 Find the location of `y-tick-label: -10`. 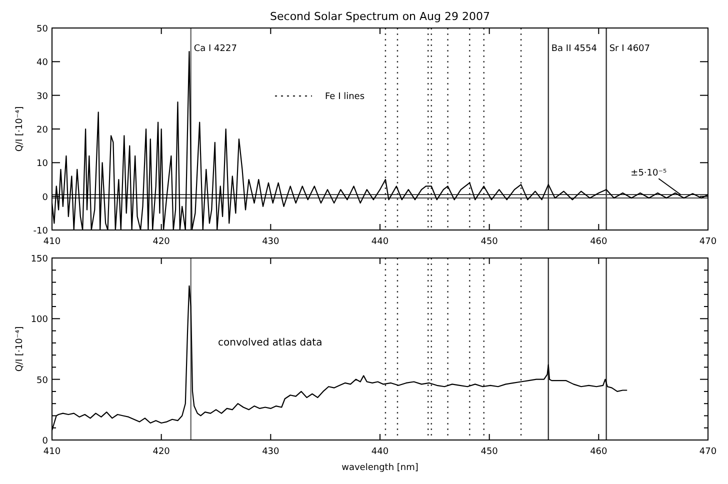

y-tick-label: -10 is located at coordinates (40, 231).